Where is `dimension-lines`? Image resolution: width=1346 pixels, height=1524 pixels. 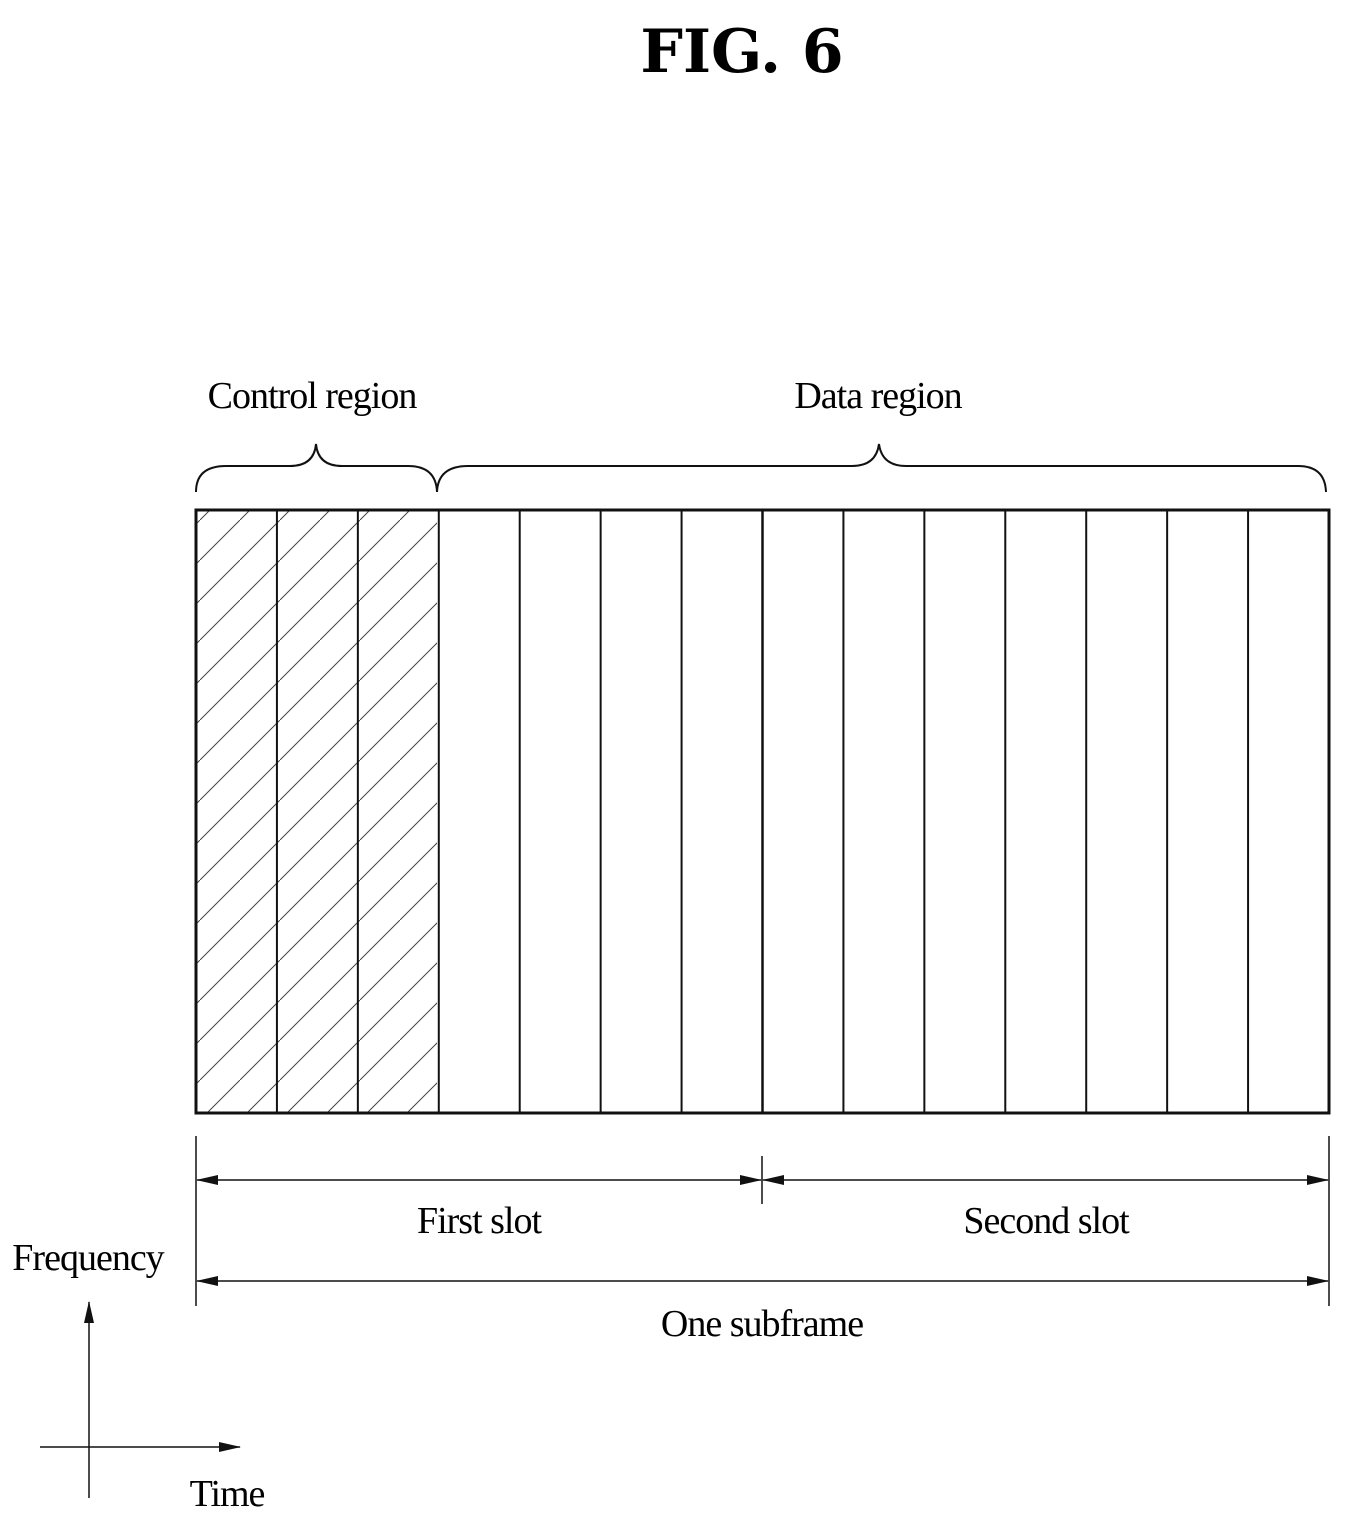
dimension-lines is located at coordinates (762, 1221).